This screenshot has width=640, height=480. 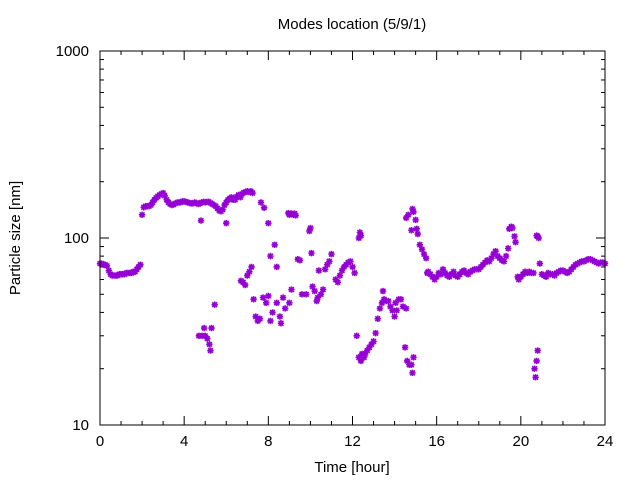 What do you see at coordinates (80, 425) in the screenshot?
I see `y-tick-label: 10` at bounding box center [80, 425].